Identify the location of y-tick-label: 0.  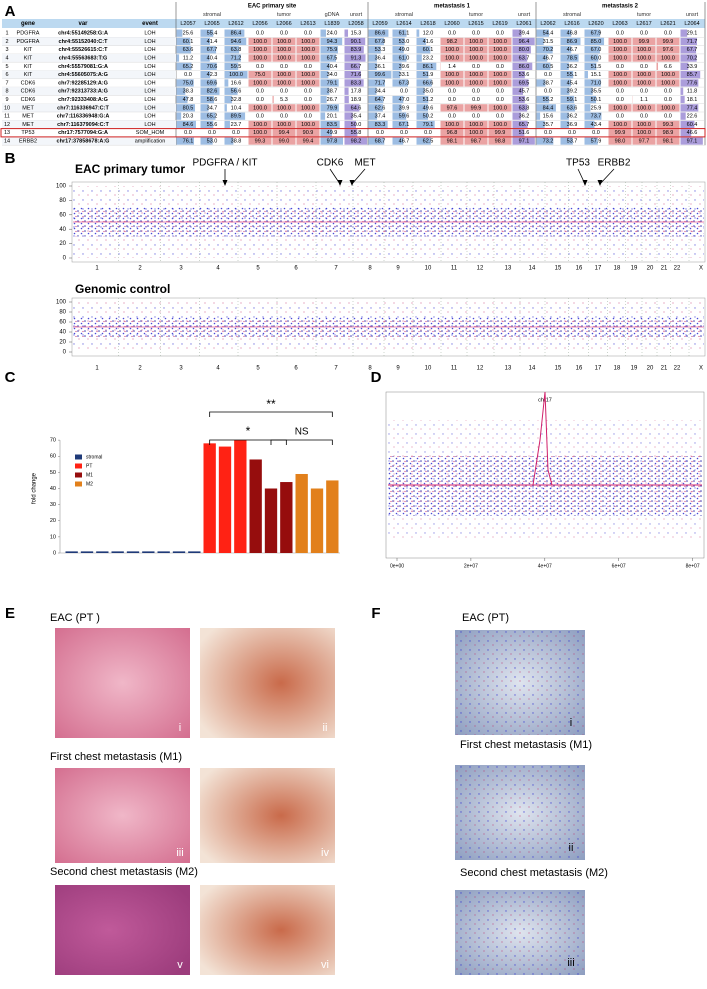
(65, 259).